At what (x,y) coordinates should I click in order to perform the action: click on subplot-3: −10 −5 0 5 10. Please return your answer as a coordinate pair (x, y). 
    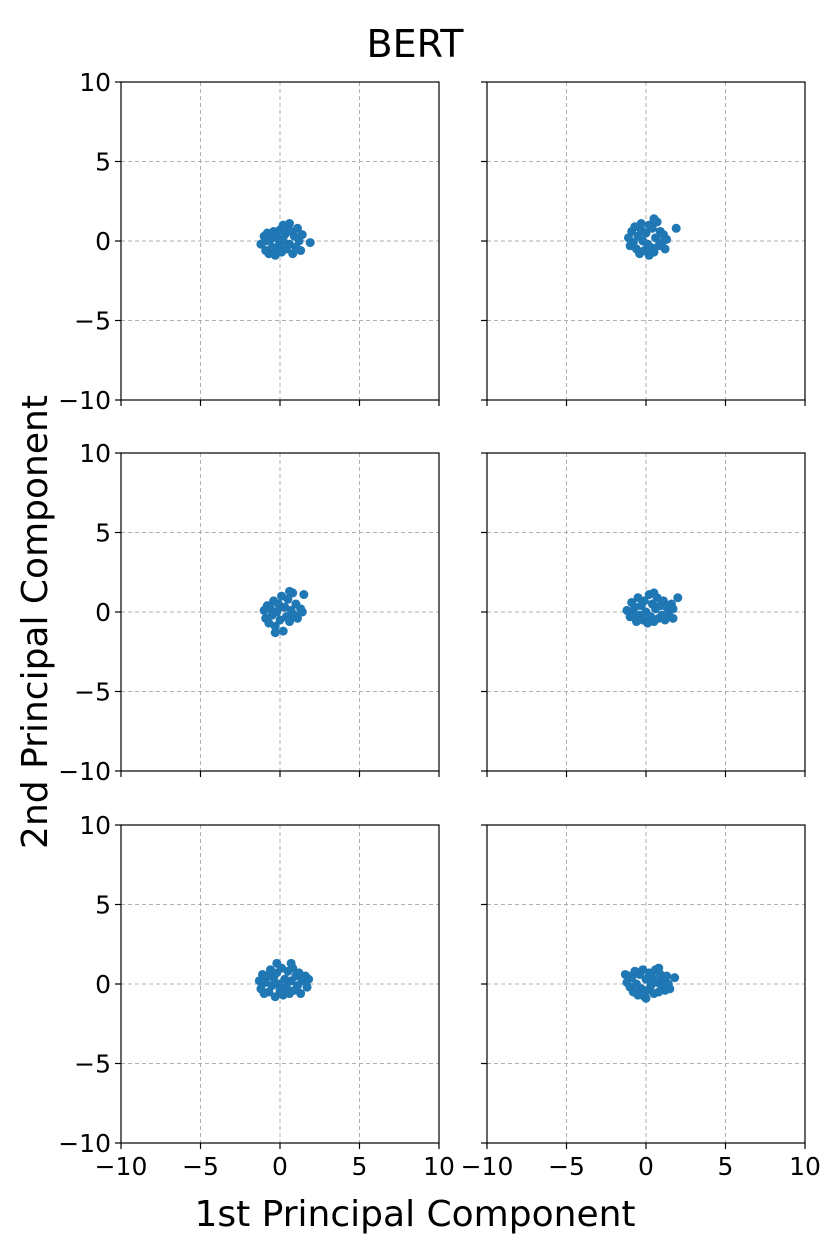
    Looking at the image, I should click on (249, 612).